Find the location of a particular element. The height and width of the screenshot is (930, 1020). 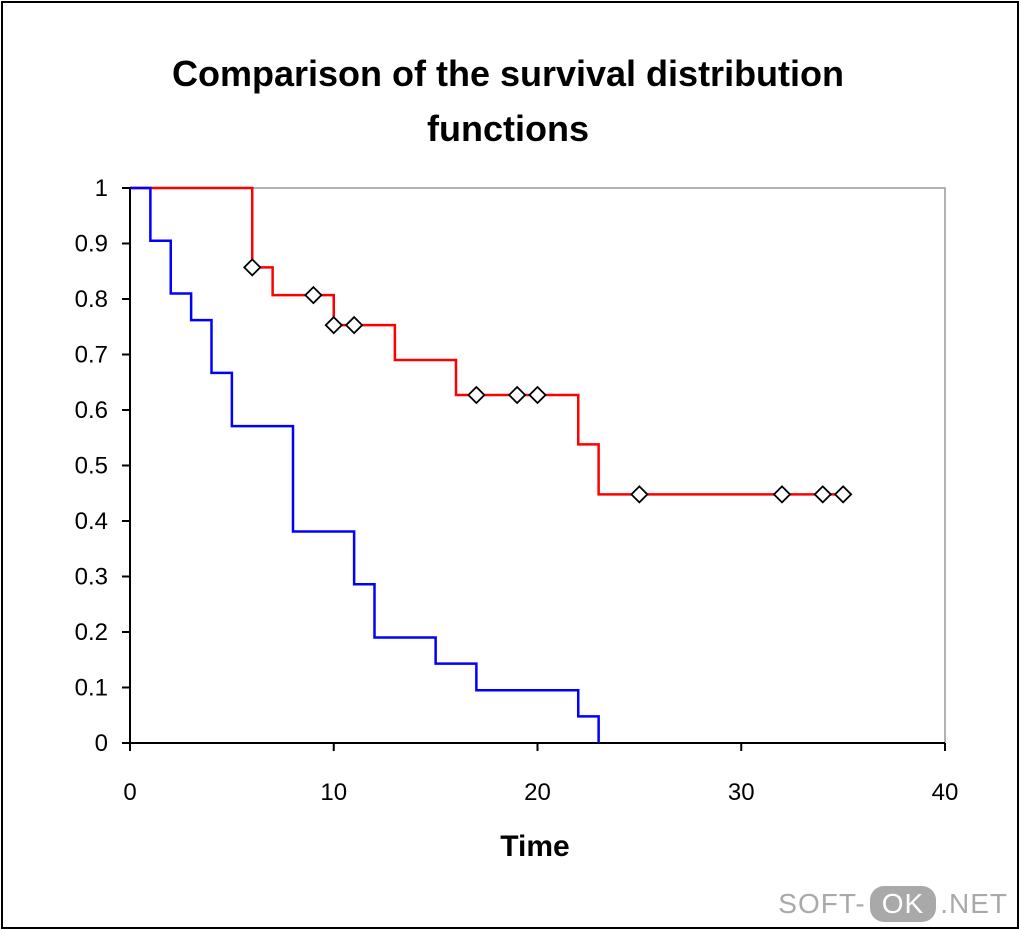

watermark-badge: OK is located at coordinates (903, 904).